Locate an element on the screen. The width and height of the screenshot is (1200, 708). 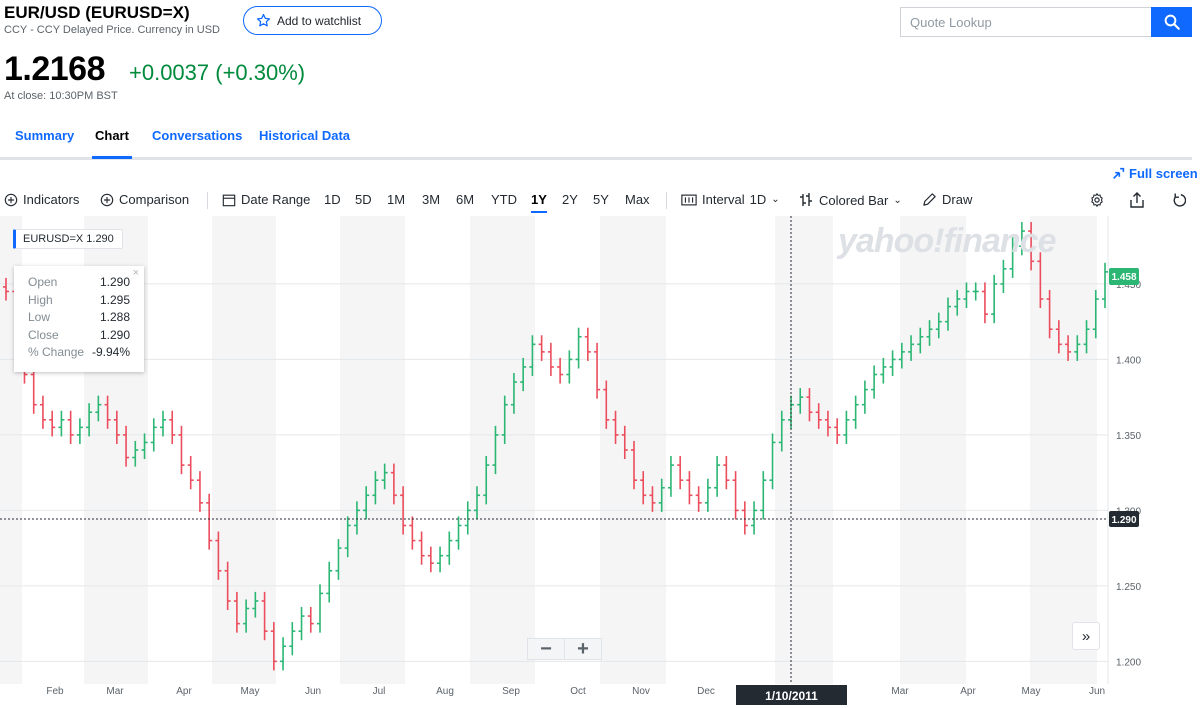
share-button is located at coordinates (1137, 200).